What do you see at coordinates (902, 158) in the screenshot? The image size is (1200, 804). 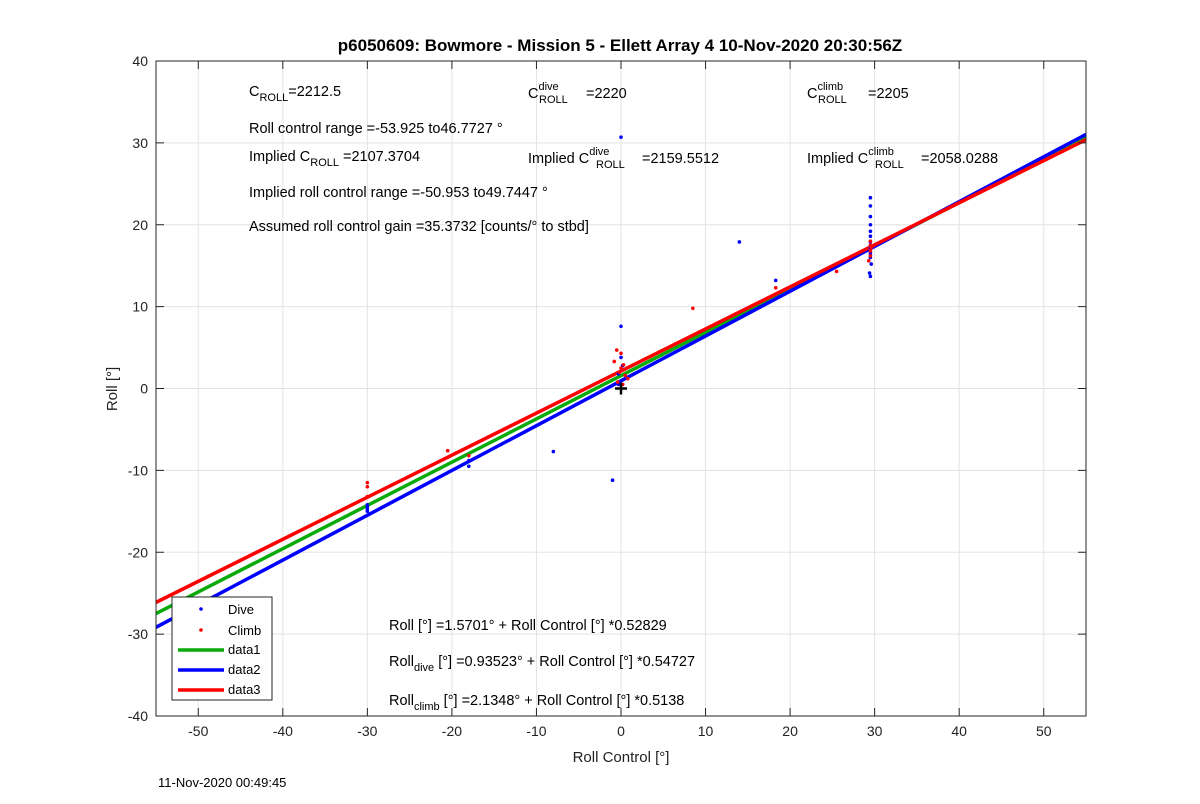 I see `implied-c-roll-climb-annotation: Implied Cclimb ROLL =2058.0288` at bounding box center [902, 158].